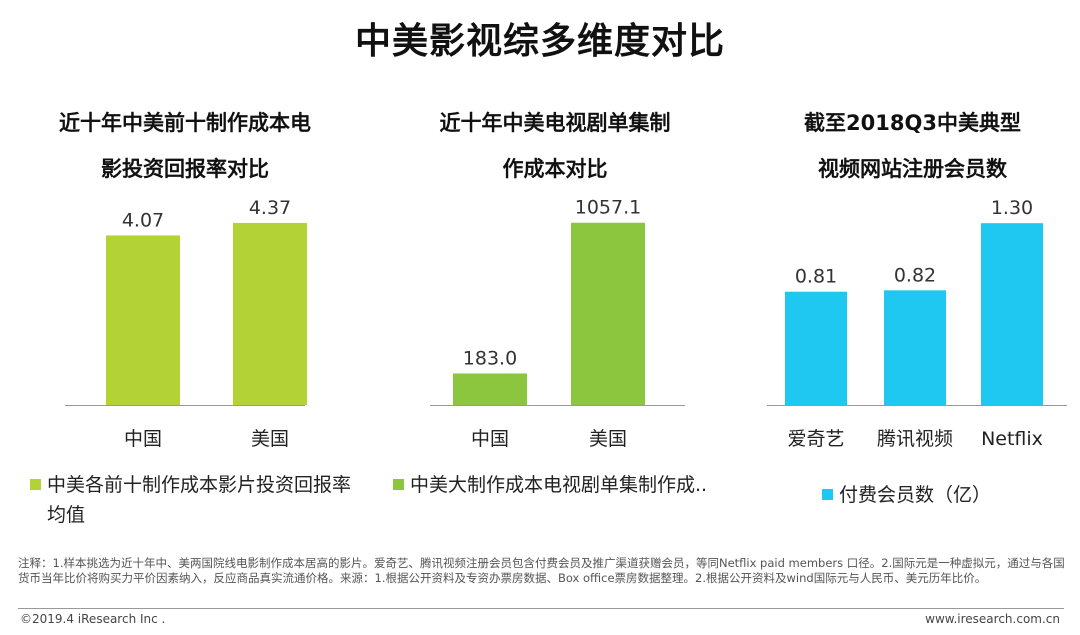  Describe the element at coordinates (608, 208) in the screenshot. I see `data-label: 1057.1` at that location.